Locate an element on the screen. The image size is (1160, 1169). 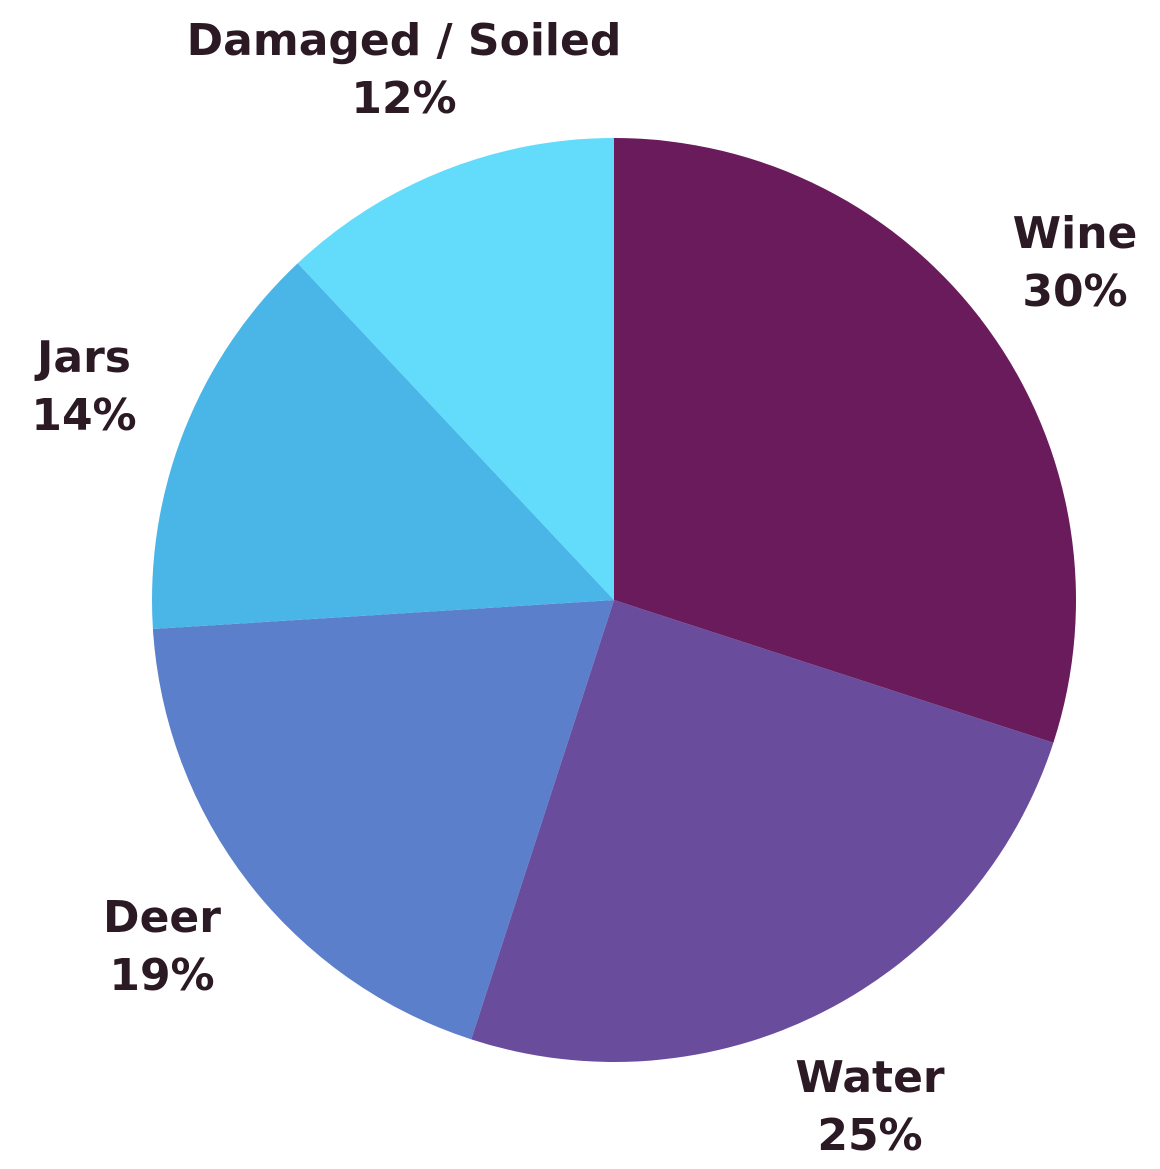
slice-label: Damaged / Soiled is located at coordinates (404, 40).